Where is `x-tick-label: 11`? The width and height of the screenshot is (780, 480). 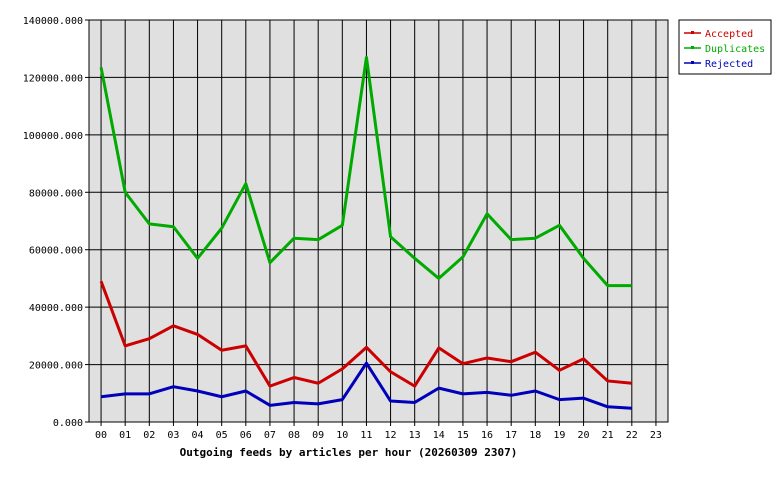 x-tick-label: 11 is located at coordinates (366, 435).